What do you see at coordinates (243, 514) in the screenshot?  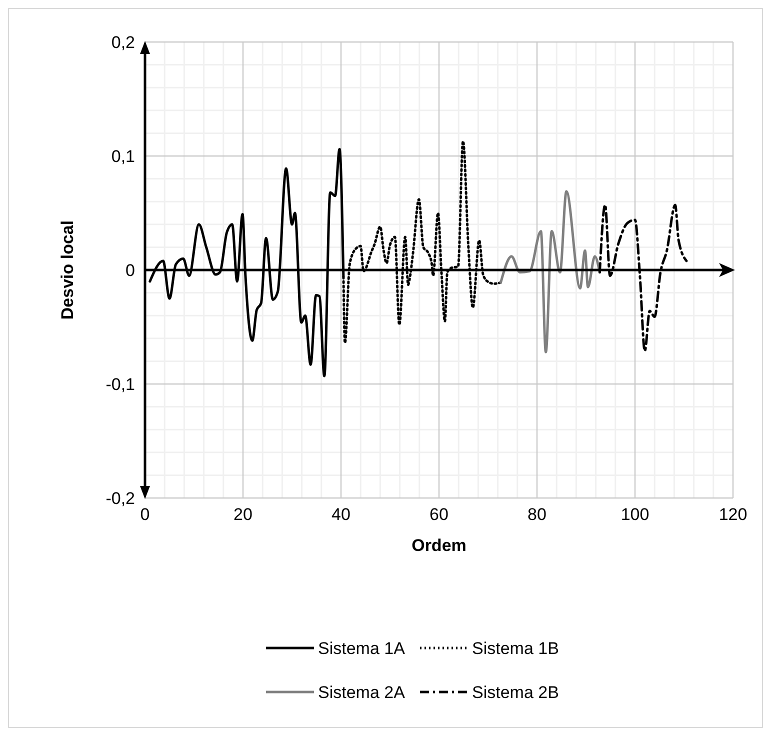 I see `x-tick-label: 20` at bounding box center [243, 514].